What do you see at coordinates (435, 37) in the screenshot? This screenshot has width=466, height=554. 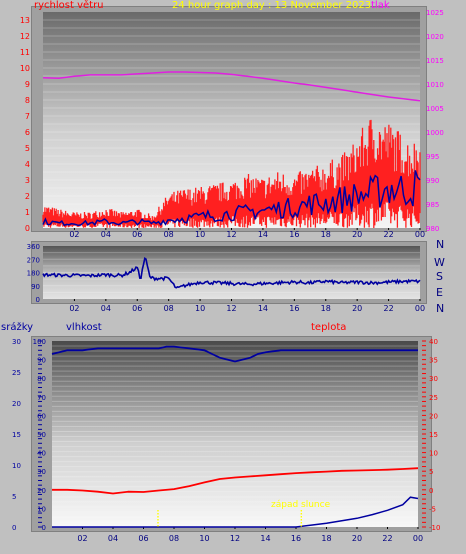 I see `pressure-tick-label: 1020` at bounding box center [435, 37].